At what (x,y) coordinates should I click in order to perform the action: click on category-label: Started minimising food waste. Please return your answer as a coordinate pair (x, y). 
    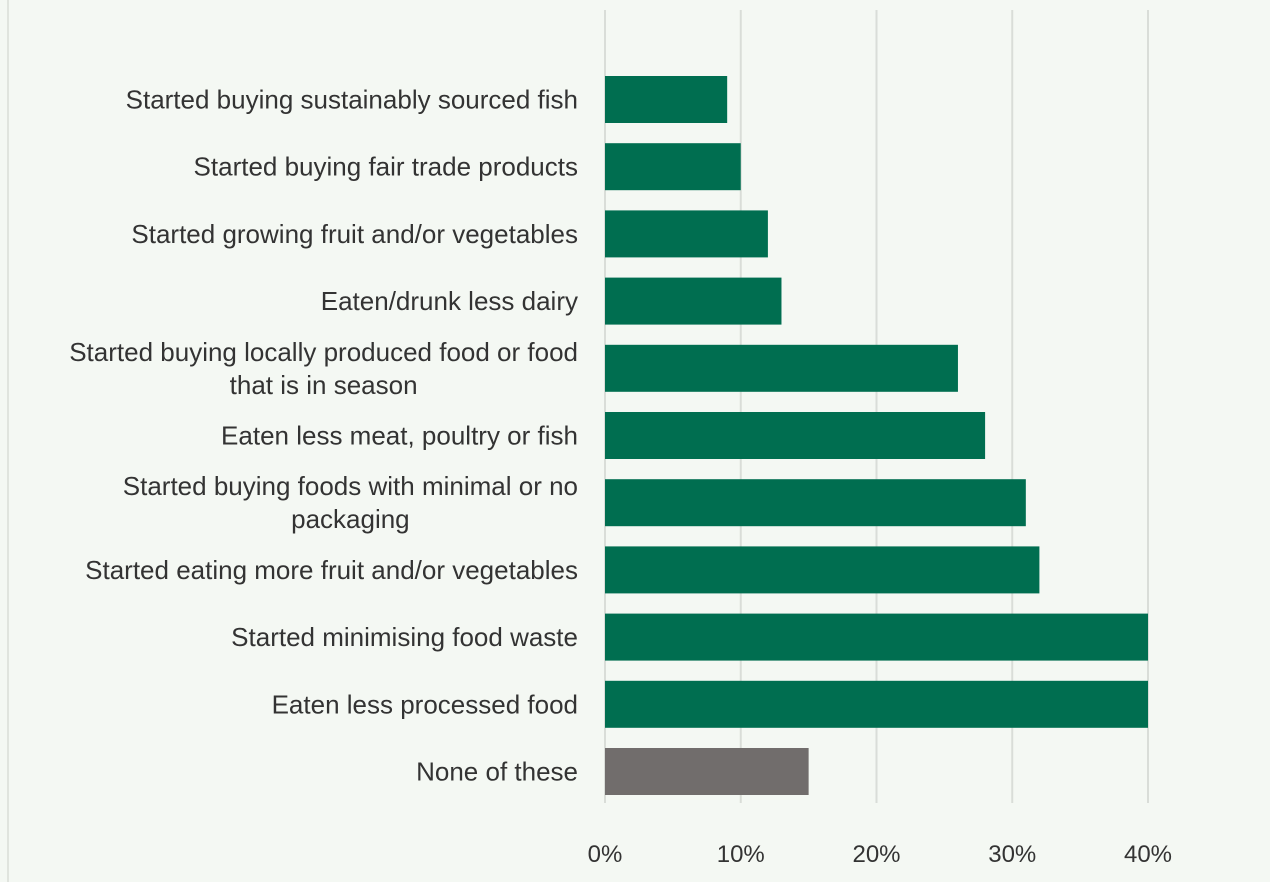
    Looking at the image, I should click on (404, 637).